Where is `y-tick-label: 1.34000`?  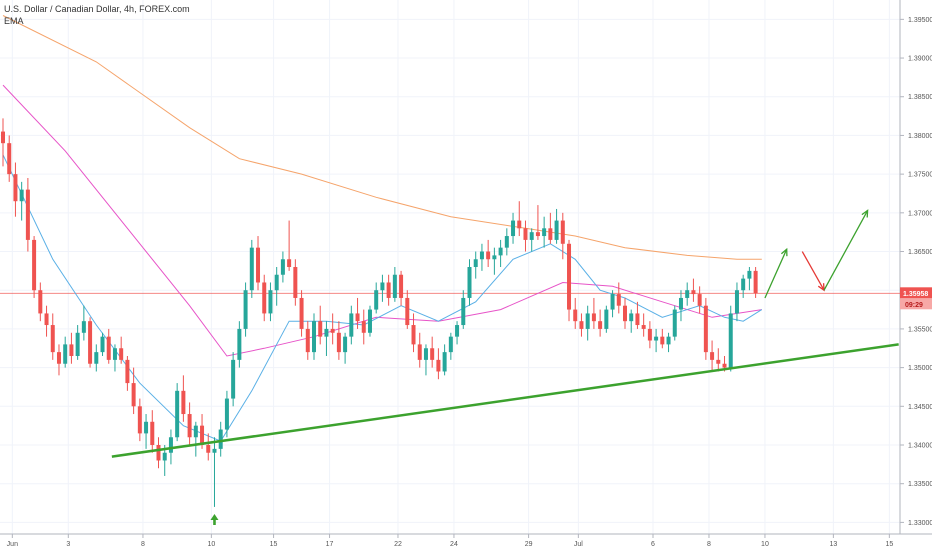
y-tick-label: 1.34000 is located at coordinates (920, 446).